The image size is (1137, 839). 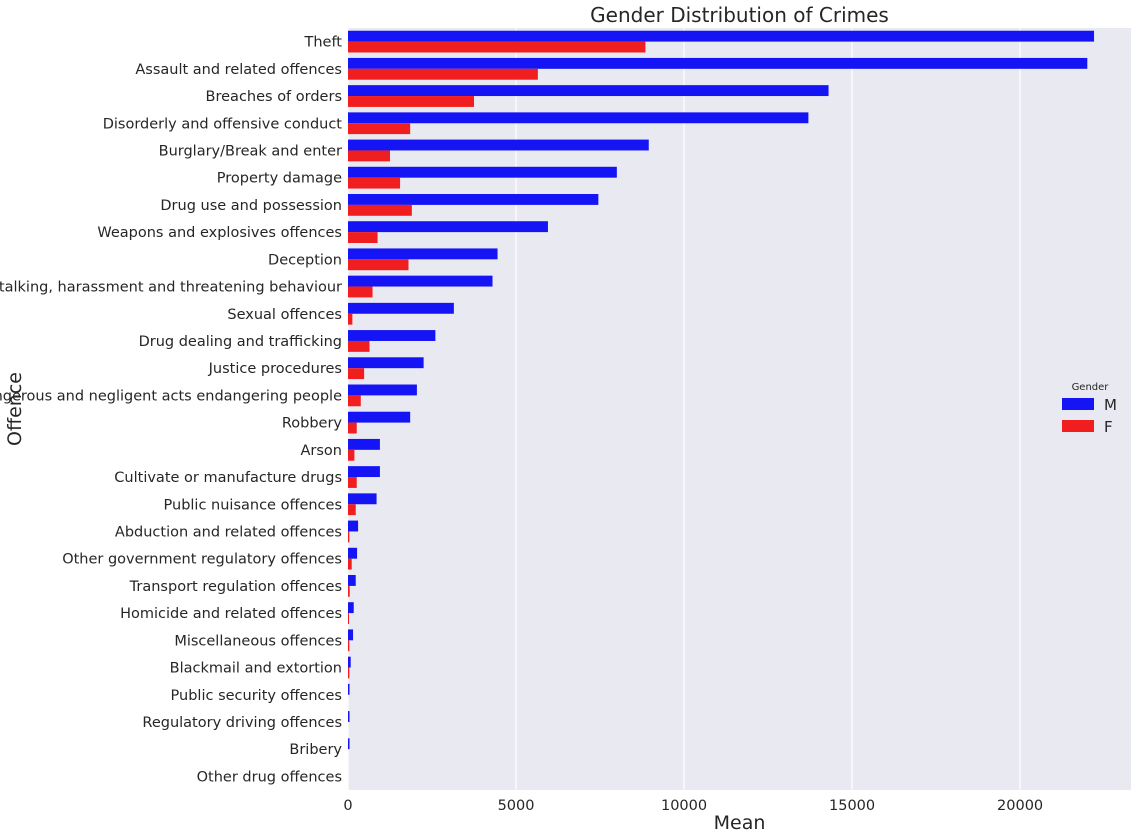 What do you see at coordinates (240, 342) in the screenshot?
I see `y-tick-label: Drug dealing and trafficking` at bounding box center [240, 342].